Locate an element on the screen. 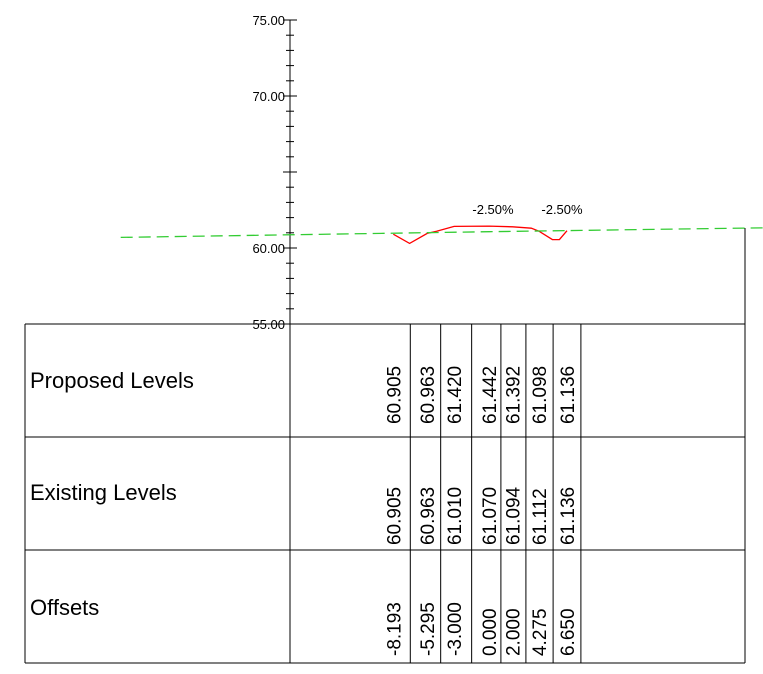 The width and height of the screenshot is (763, 674). y-tick-label-60: 60.00 is located at coordinates (268, 248).